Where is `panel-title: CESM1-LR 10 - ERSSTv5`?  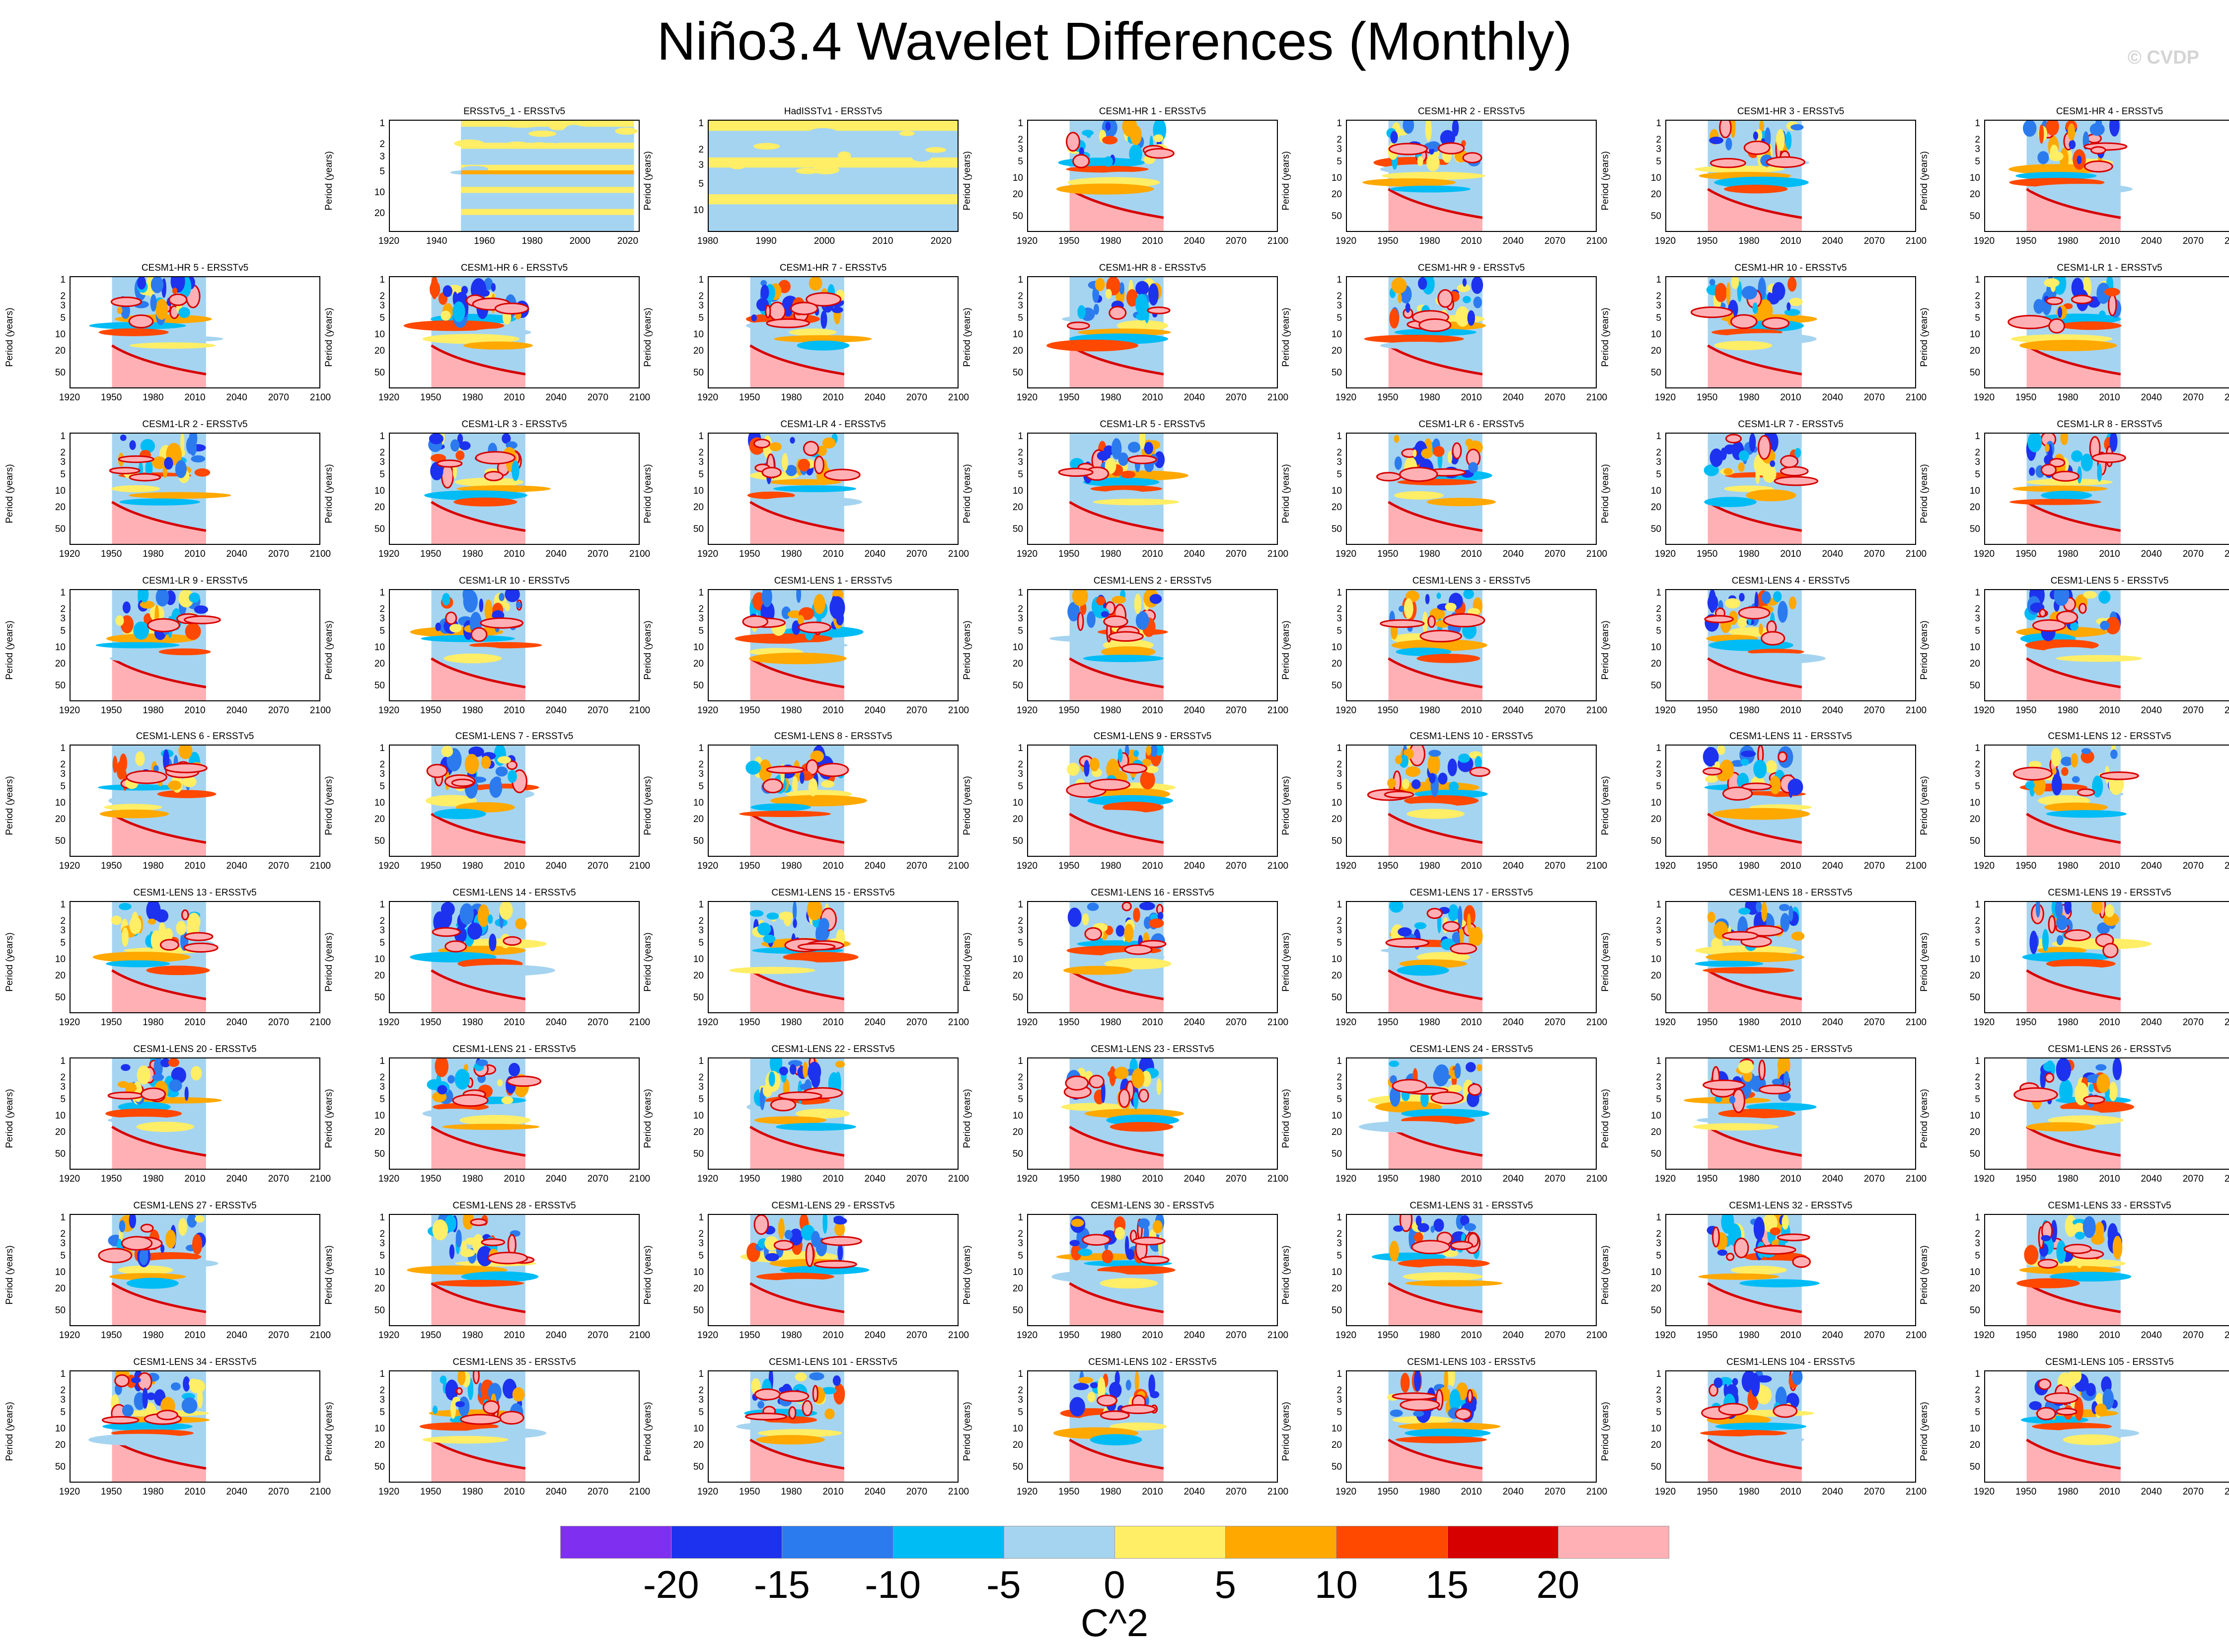
panel-title: CESM1-LR 10 - ERSSTv5 is located at coordinates (514, 581).